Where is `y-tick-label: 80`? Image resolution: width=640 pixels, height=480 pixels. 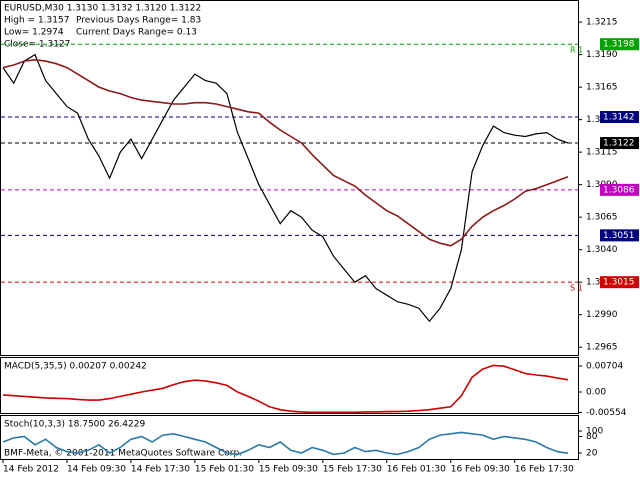
y-tick-label: 80 is located at coordinates (592, 437).